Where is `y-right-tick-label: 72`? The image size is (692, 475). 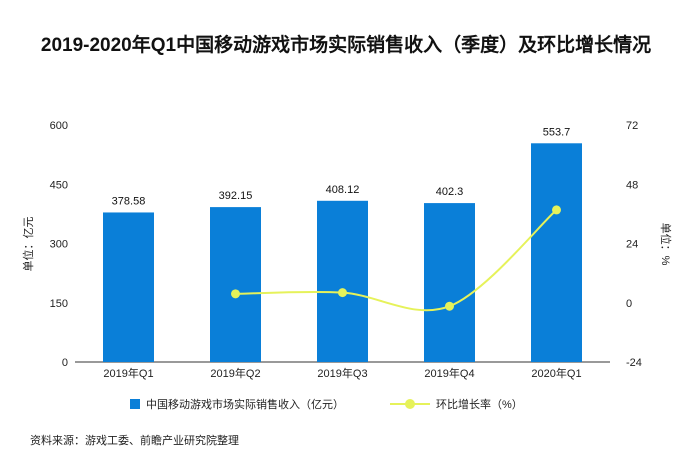
y-right-tick-label: 72 is located at coordinates (632, 126).